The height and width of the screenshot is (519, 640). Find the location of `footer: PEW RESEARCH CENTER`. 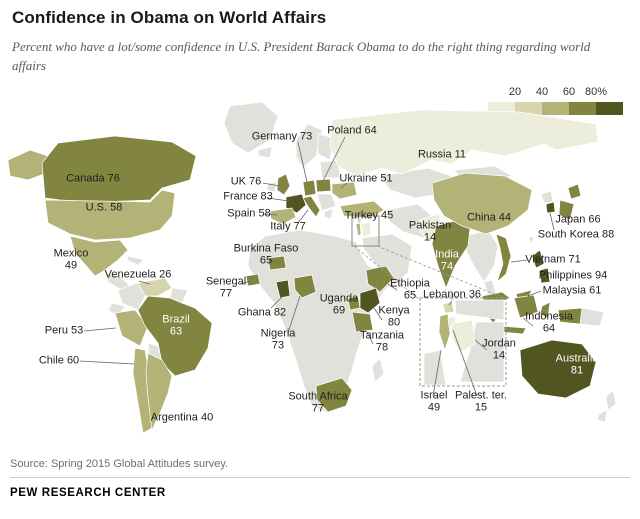

footer: PEW RESEARCH CENTER is located at coordinates (320, 488).